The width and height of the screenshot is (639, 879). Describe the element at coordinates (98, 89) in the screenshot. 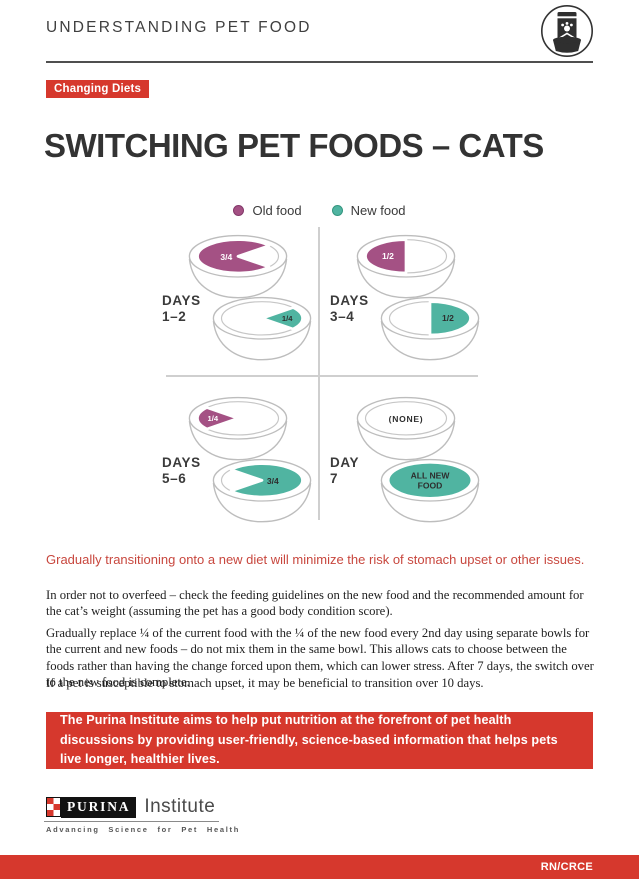

I see `category-badge: Changing Diets` at that location.